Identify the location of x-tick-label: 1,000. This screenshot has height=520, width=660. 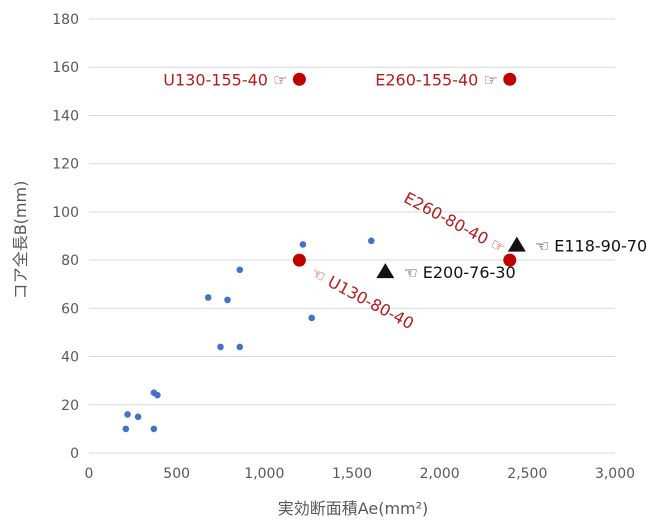
(264, 474).